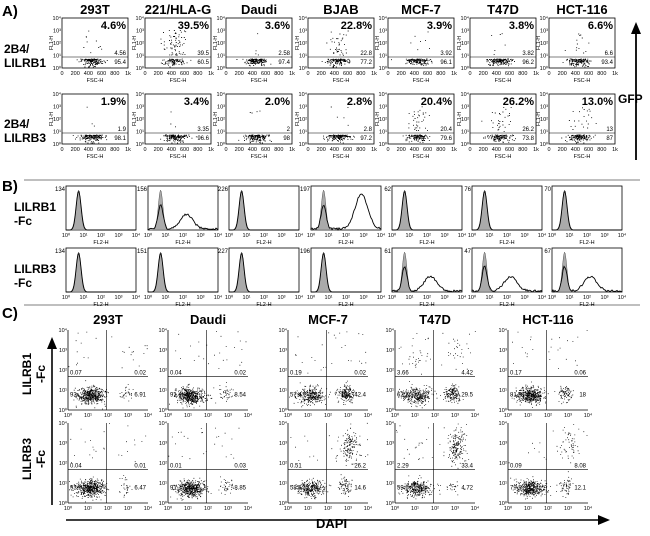 The width and height of the screenshot is (650, 536). Describe the element at coordinates (597, 102) in the screenshot. I see `percent-label: 13.0%` at that location.